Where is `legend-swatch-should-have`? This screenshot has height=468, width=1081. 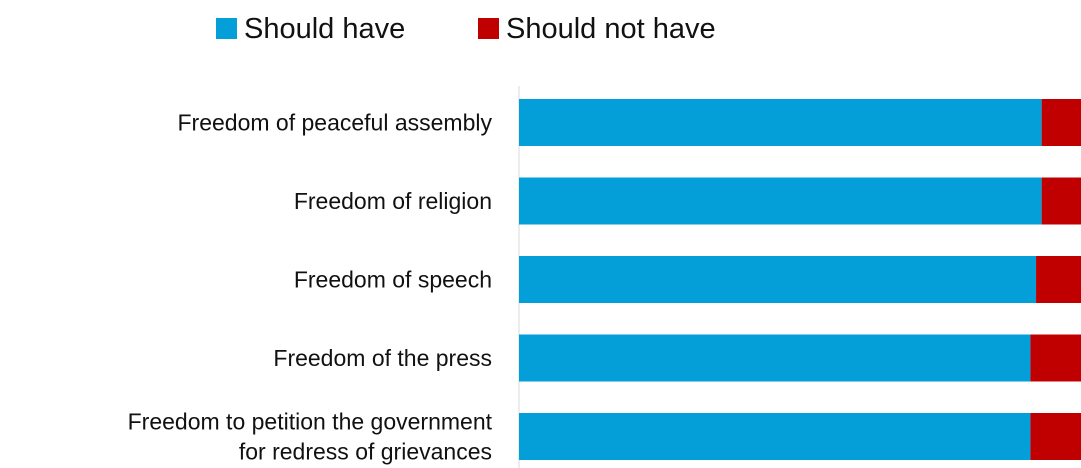 legend-swatch-should-have is located at coordinates (226, 28).